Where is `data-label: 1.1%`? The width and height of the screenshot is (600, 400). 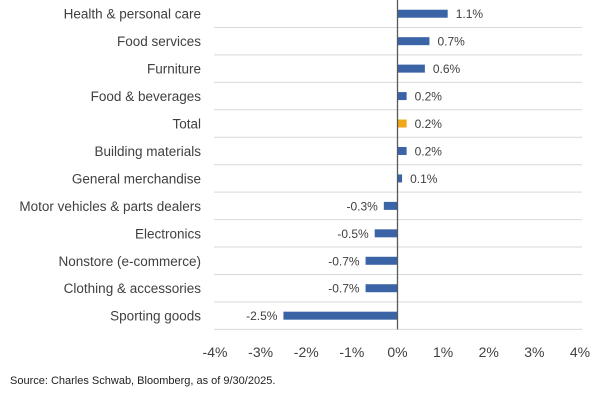
data-label: 1.1% is located at coordinates (470, 14).